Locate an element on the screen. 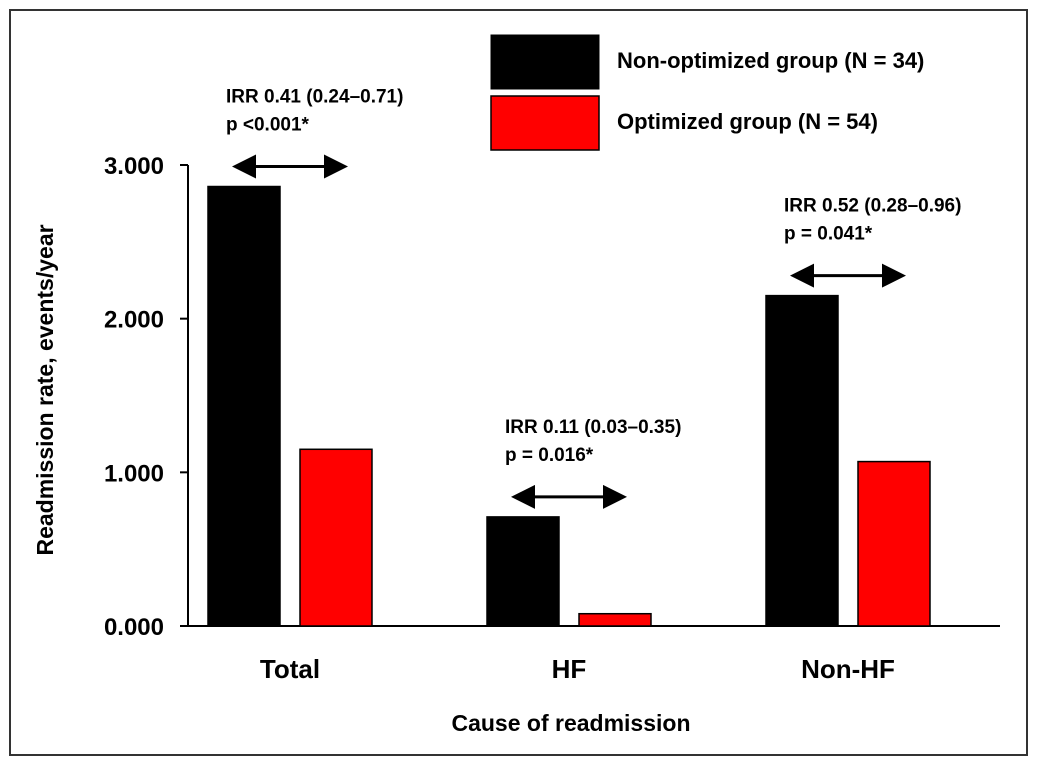 Image resolution: width=1040 pixels, height=765 pixels. x-tick-label: HF is located at coordinates (569, 669).